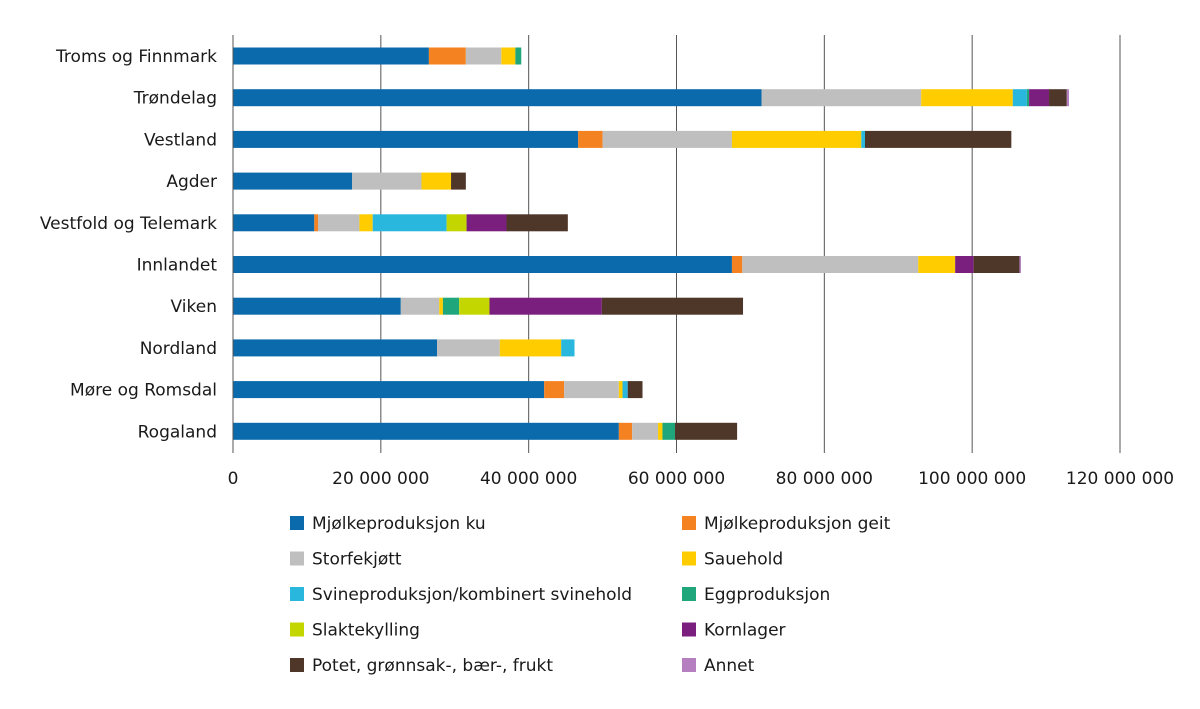 The width and height of the screenshot is (1200, 709). Describe the element at coordinates (528, 479) in the screenshot. I see `x-tick-label-2: 40 000 000` at that location.